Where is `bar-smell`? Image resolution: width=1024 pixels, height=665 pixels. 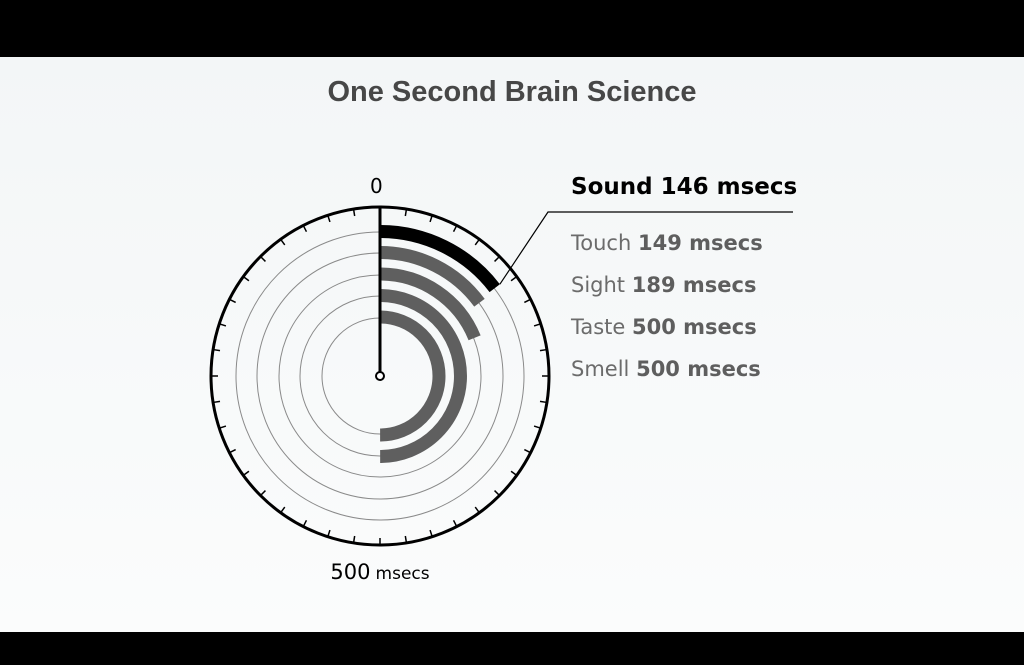
bar-smell is located at coordinates (412, 376).